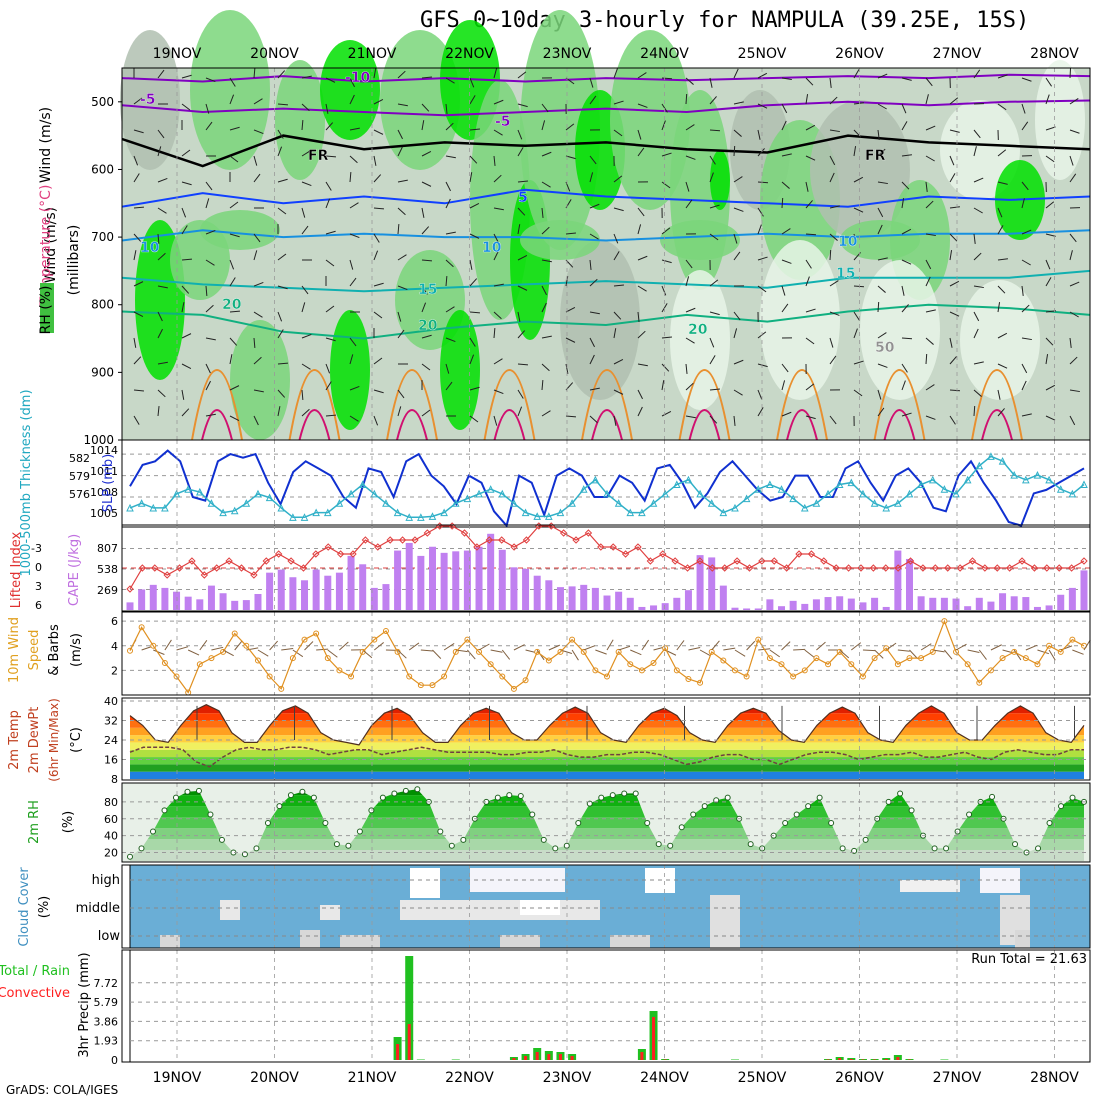 The width and height of the screenshot is (1100, 1100). Describe the element at coordinates (177, 54) in the screenshot. I see `date-label-top: 19NOV` at that location.